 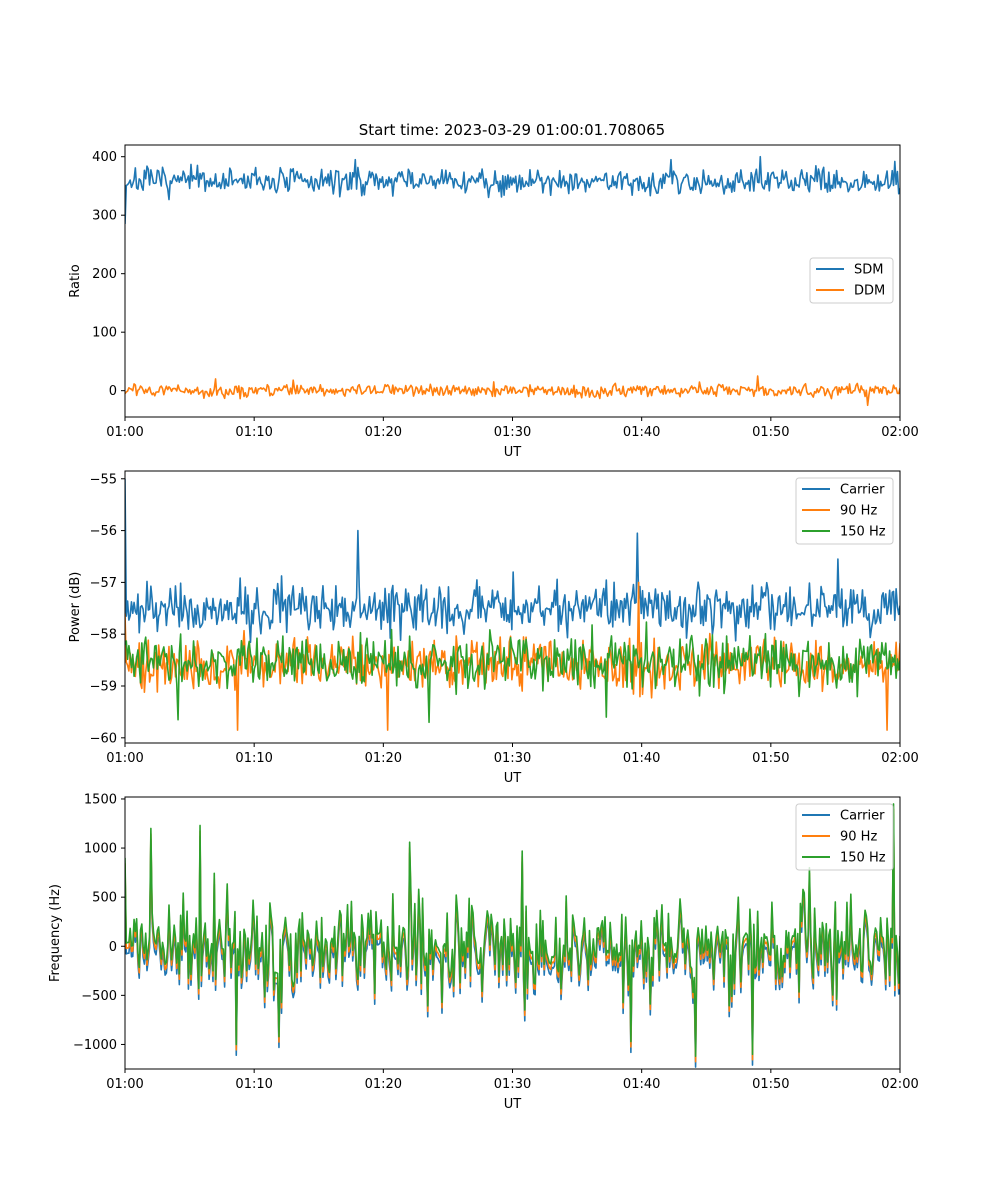 What do you see at coordinates (103, 583) in the screenshot?
I see `y-tick-label: −57` at bounding box center [103, 583].